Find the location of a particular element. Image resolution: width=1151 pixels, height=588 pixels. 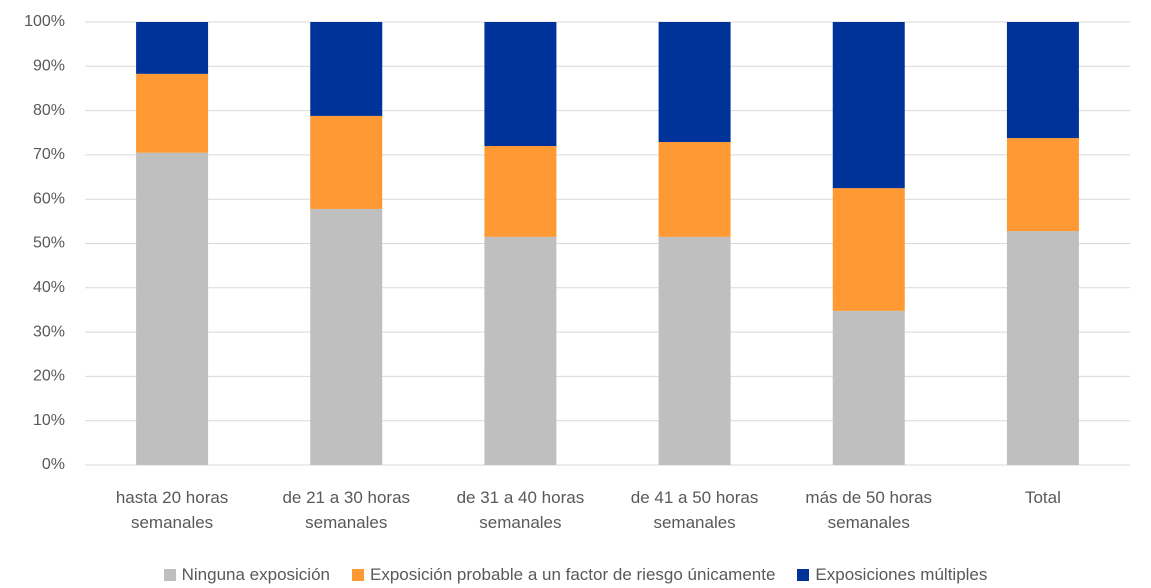

y-tick-label: 40% is located at coordinates (49, 287).